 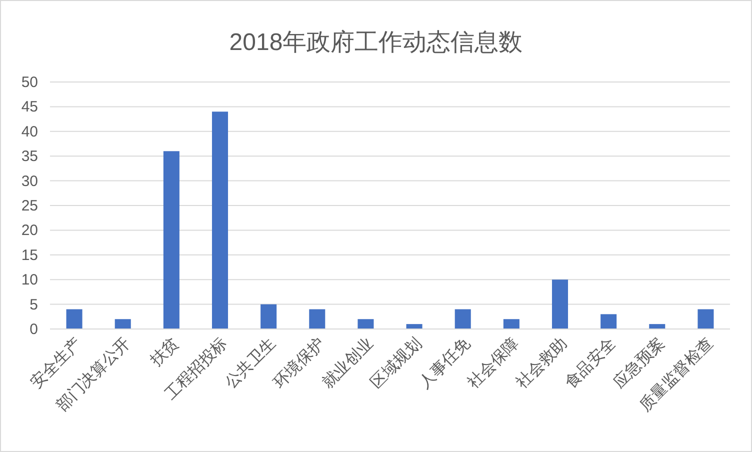 What do you see at coordinates (29, 157) in the screenshot?
I see `y-tick-label: 35` at bounding box center [29, 157].